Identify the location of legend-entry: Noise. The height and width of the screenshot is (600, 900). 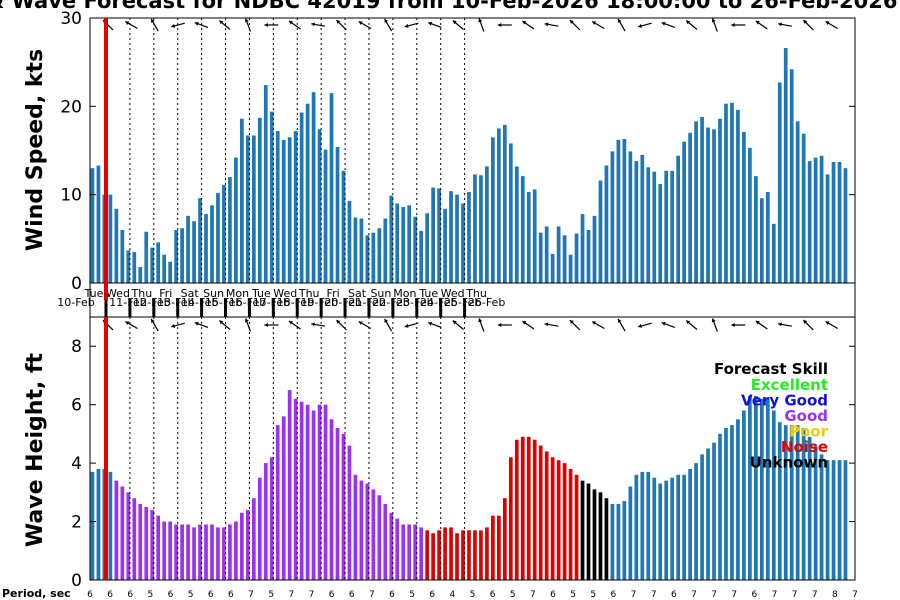
(804, 447).